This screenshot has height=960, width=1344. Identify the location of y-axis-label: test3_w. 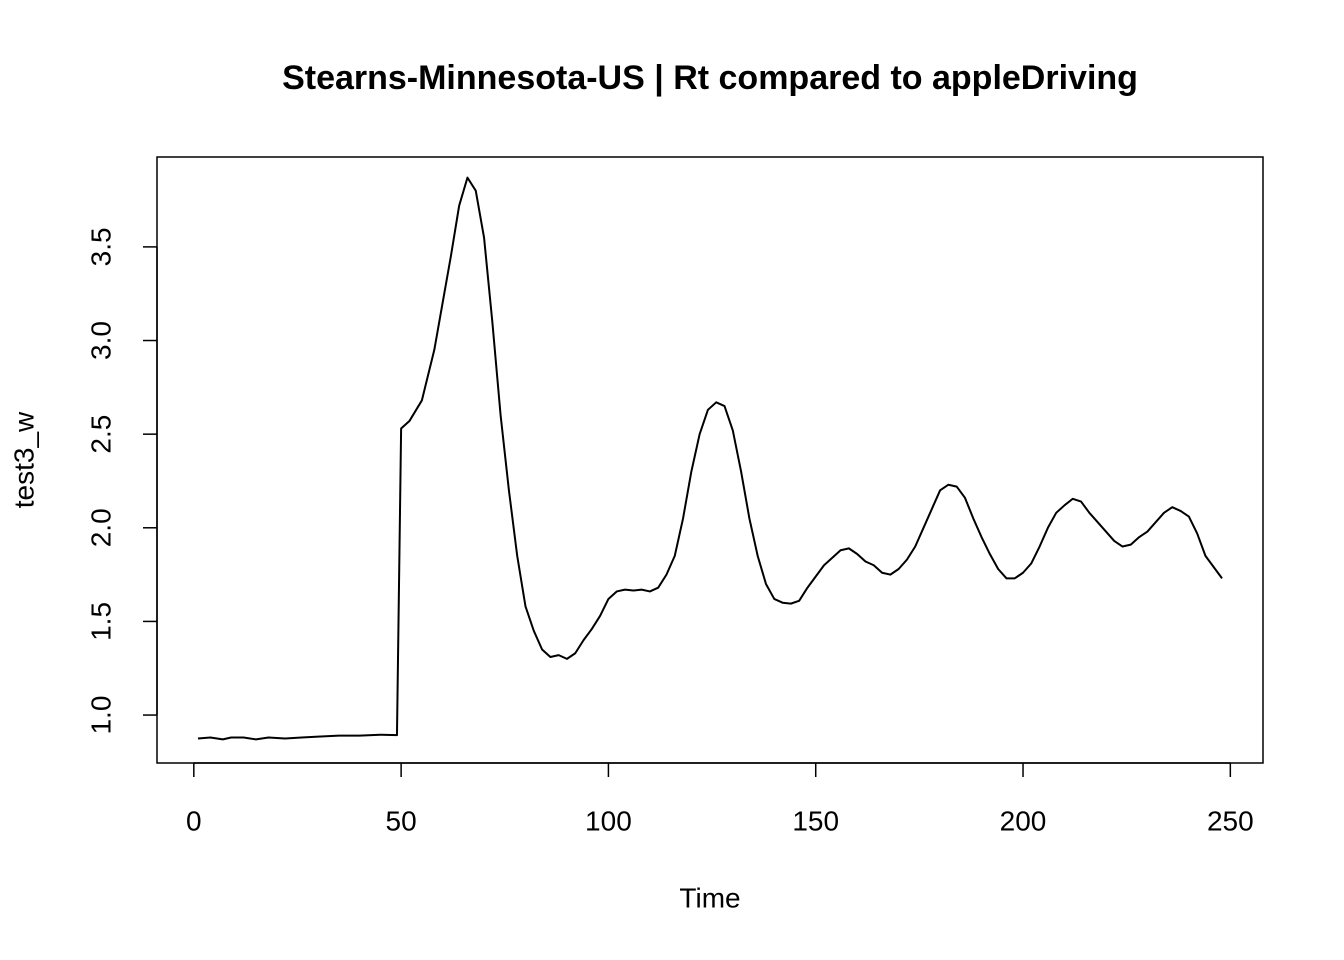
(23, 459).